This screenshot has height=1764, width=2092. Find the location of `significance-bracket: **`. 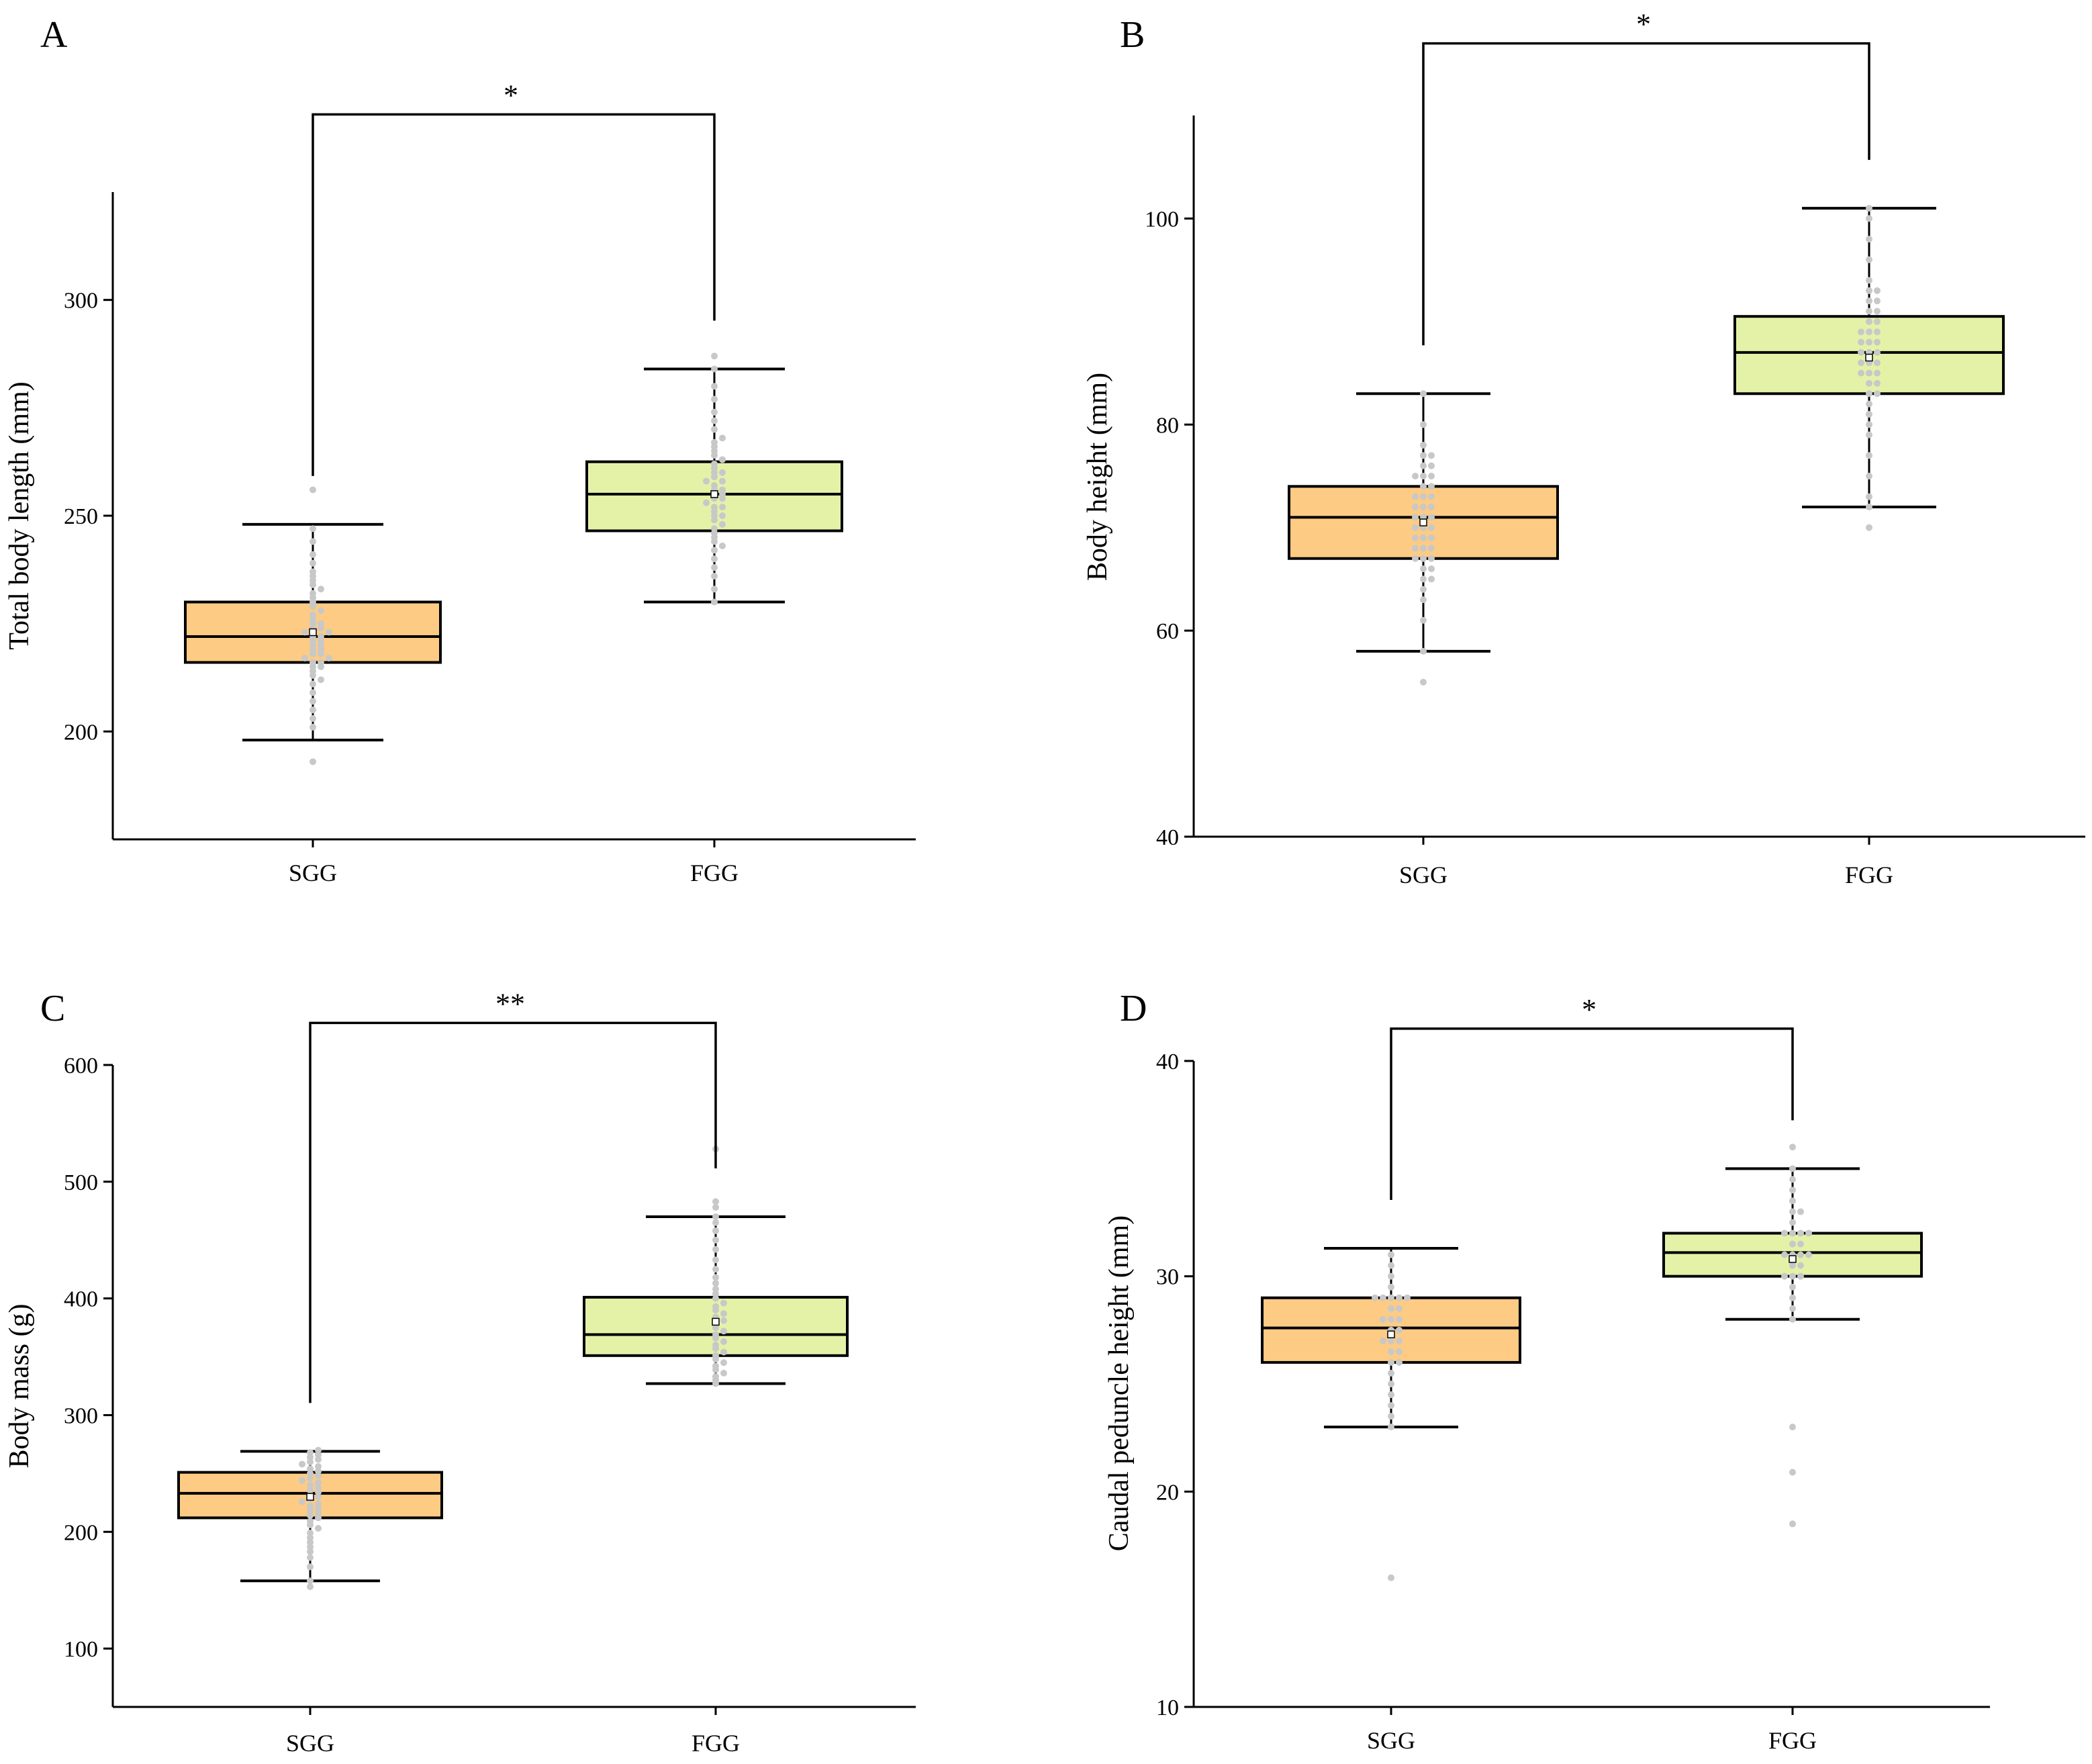

significance-bracket: ** is located at coordinates (513, 1195).